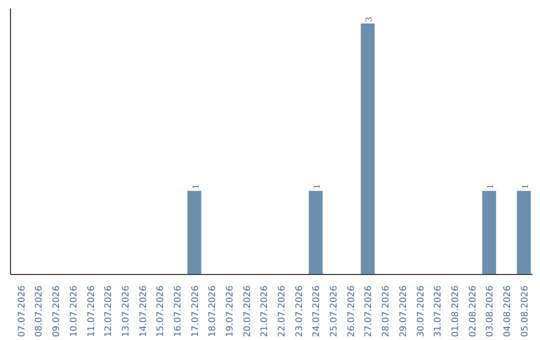 This screenshot has width=540, height=340. What do you see at coordinates (421, 311) in the screenshot?
I see `x-tick-label: 30.07.2026` at bounding box center [421, 311].